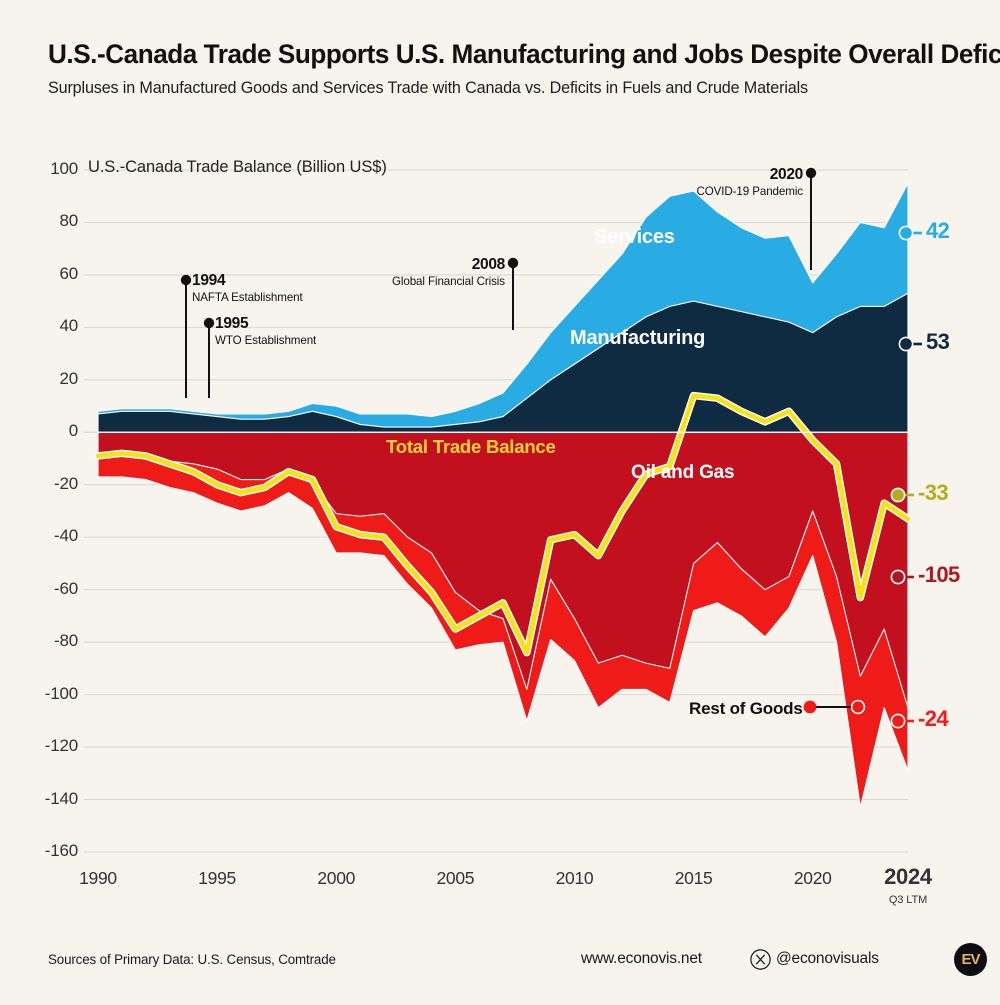 The height and width of the screenshot is (1005, 1000). Describe the element at coordinates (66, 641) in the screenshot. I see `y-tick-label: -80` at that location.